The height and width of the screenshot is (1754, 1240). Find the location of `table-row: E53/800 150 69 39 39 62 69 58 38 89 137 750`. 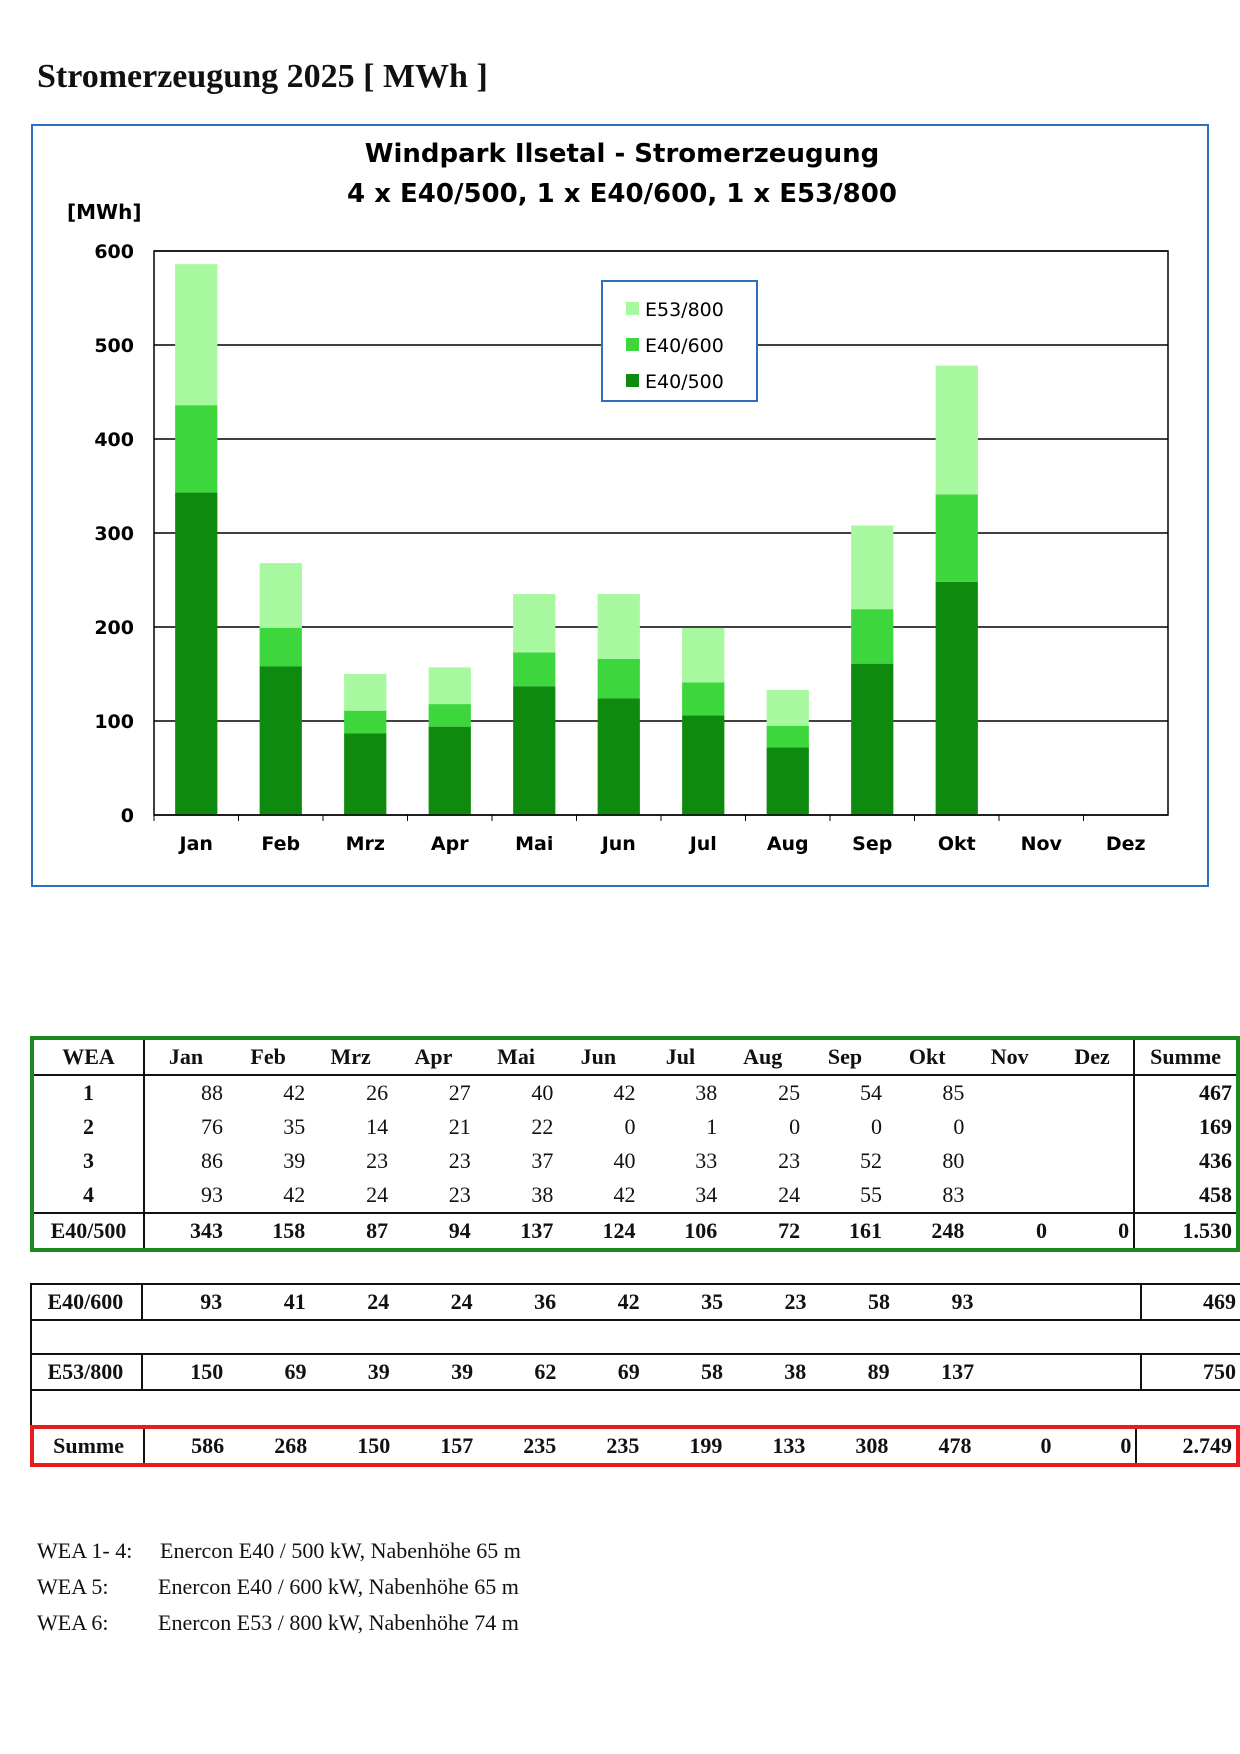

table-row: E53/800 150 69 39 39 62 69 58 38 89 137 750 is located at coordinates (635, 1372).